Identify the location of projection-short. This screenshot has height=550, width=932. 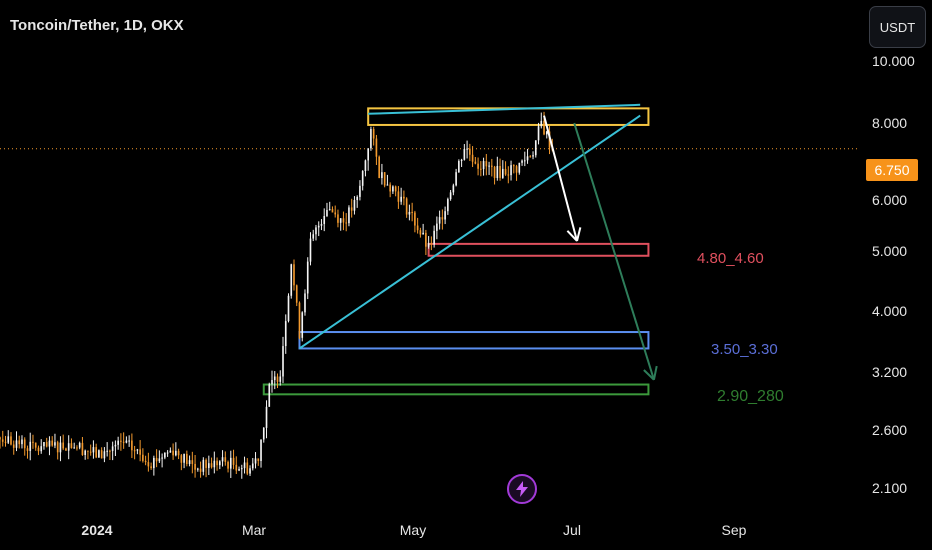
(560, 178).